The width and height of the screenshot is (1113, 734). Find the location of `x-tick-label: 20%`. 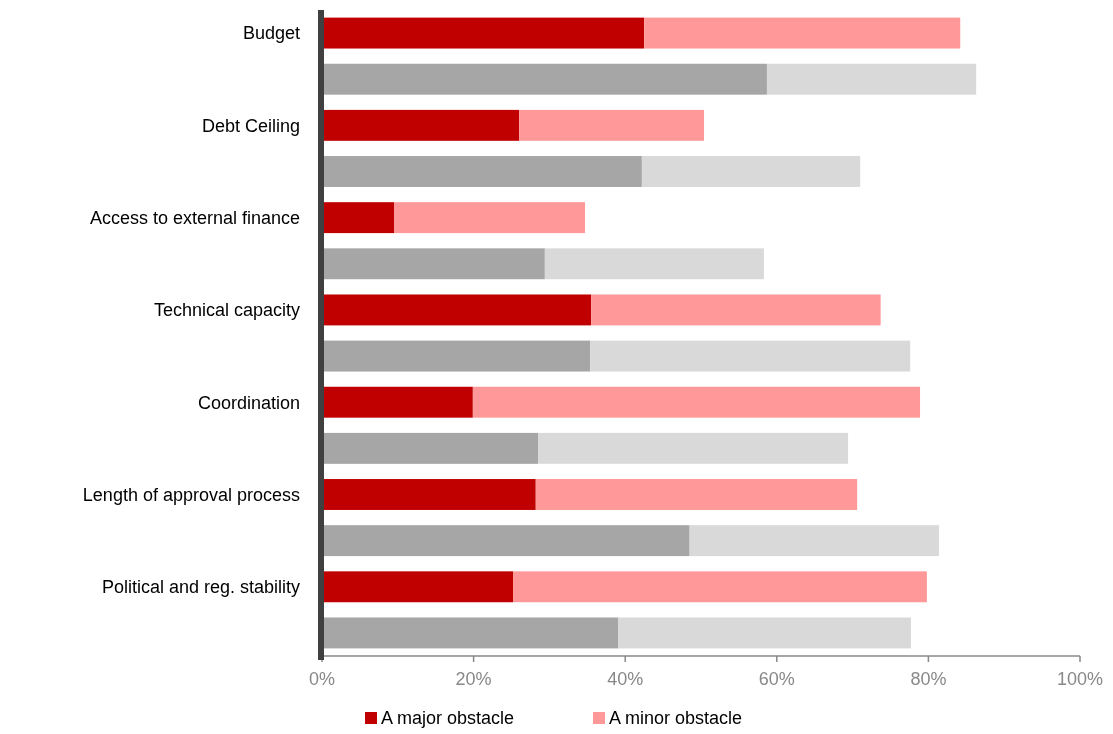

x-tick-label: 20% is located at coordinates (473, 679).